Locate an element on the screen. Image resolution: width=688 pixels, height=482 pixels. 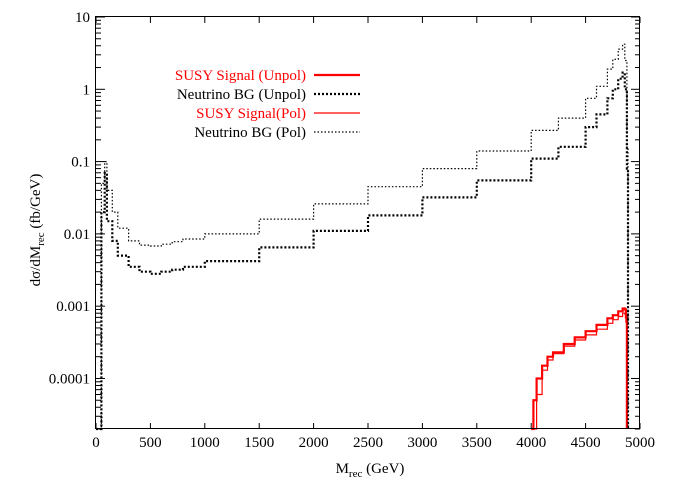
x-axis-title-unit: (GeV) is located at coordinates (383, 469).